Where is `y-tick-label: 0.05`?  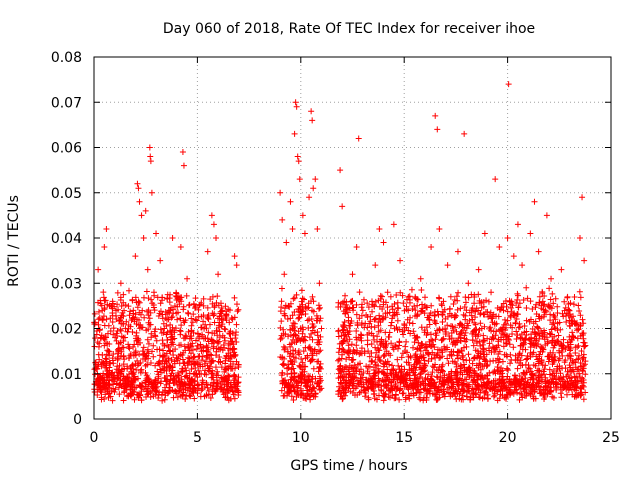
y-tick-label: 0.05 is located at coordinates (66, 194).